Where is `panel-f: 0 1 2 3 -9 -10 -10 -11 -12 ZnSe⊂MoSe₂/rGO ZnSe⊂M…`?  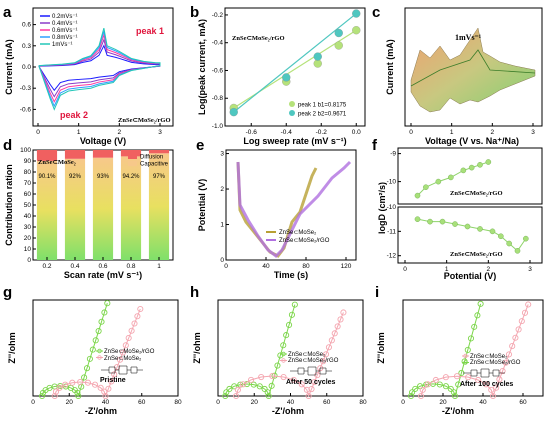
panel-f: 0 1 2 3 -9 -10 -10 -11 -12 ZnSe⊂MoSe₂/rGO ZnSe⊂M… is located at coordinates (460, 214).